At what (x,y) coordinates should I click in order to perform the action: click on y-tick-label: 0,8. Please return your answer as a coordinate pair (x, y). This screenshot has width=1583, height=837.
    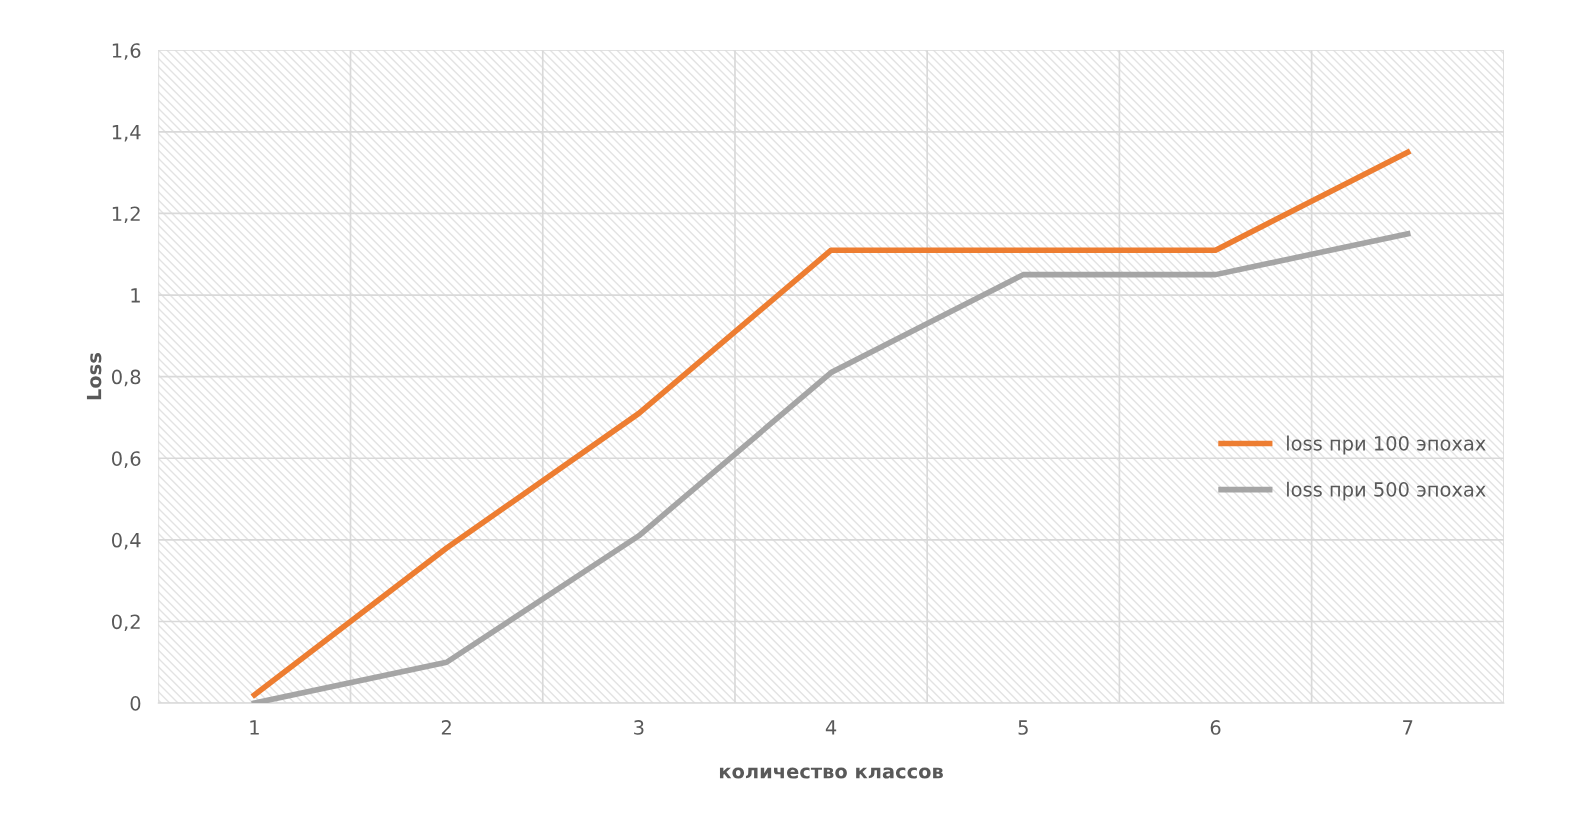
    Looking at the image, I should click on (126, 378).